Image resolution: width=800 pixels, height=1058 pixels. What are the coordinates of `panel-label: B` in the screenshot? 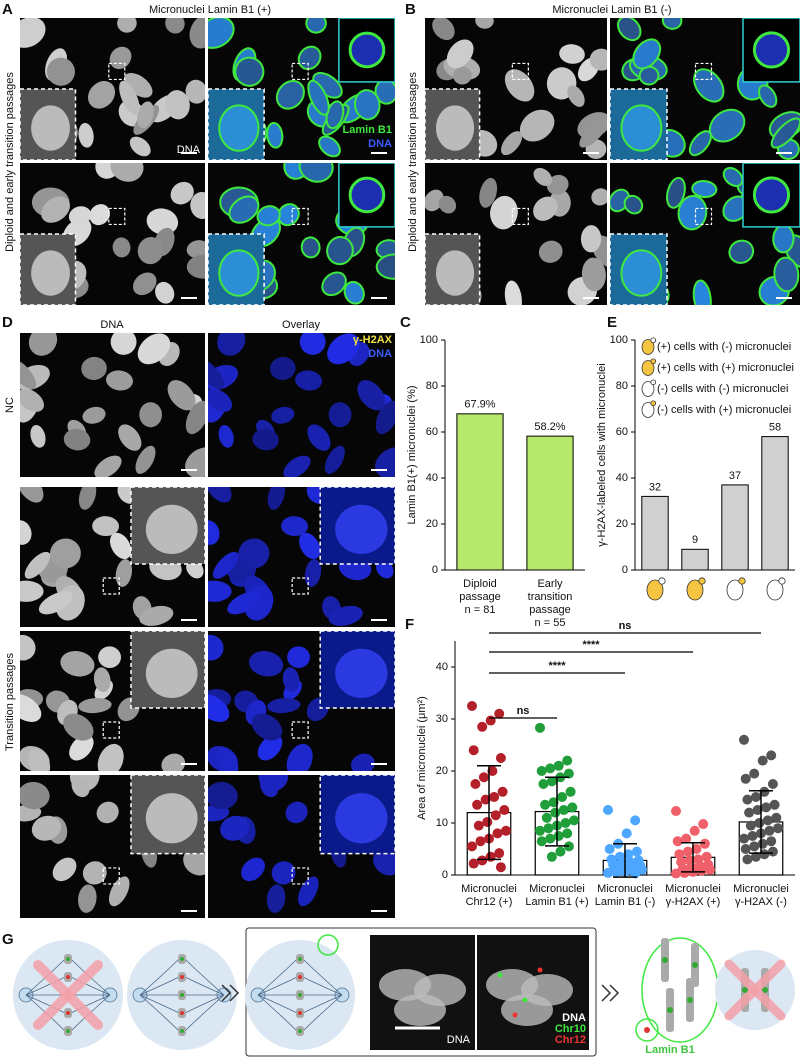 It's located at (410, 9).